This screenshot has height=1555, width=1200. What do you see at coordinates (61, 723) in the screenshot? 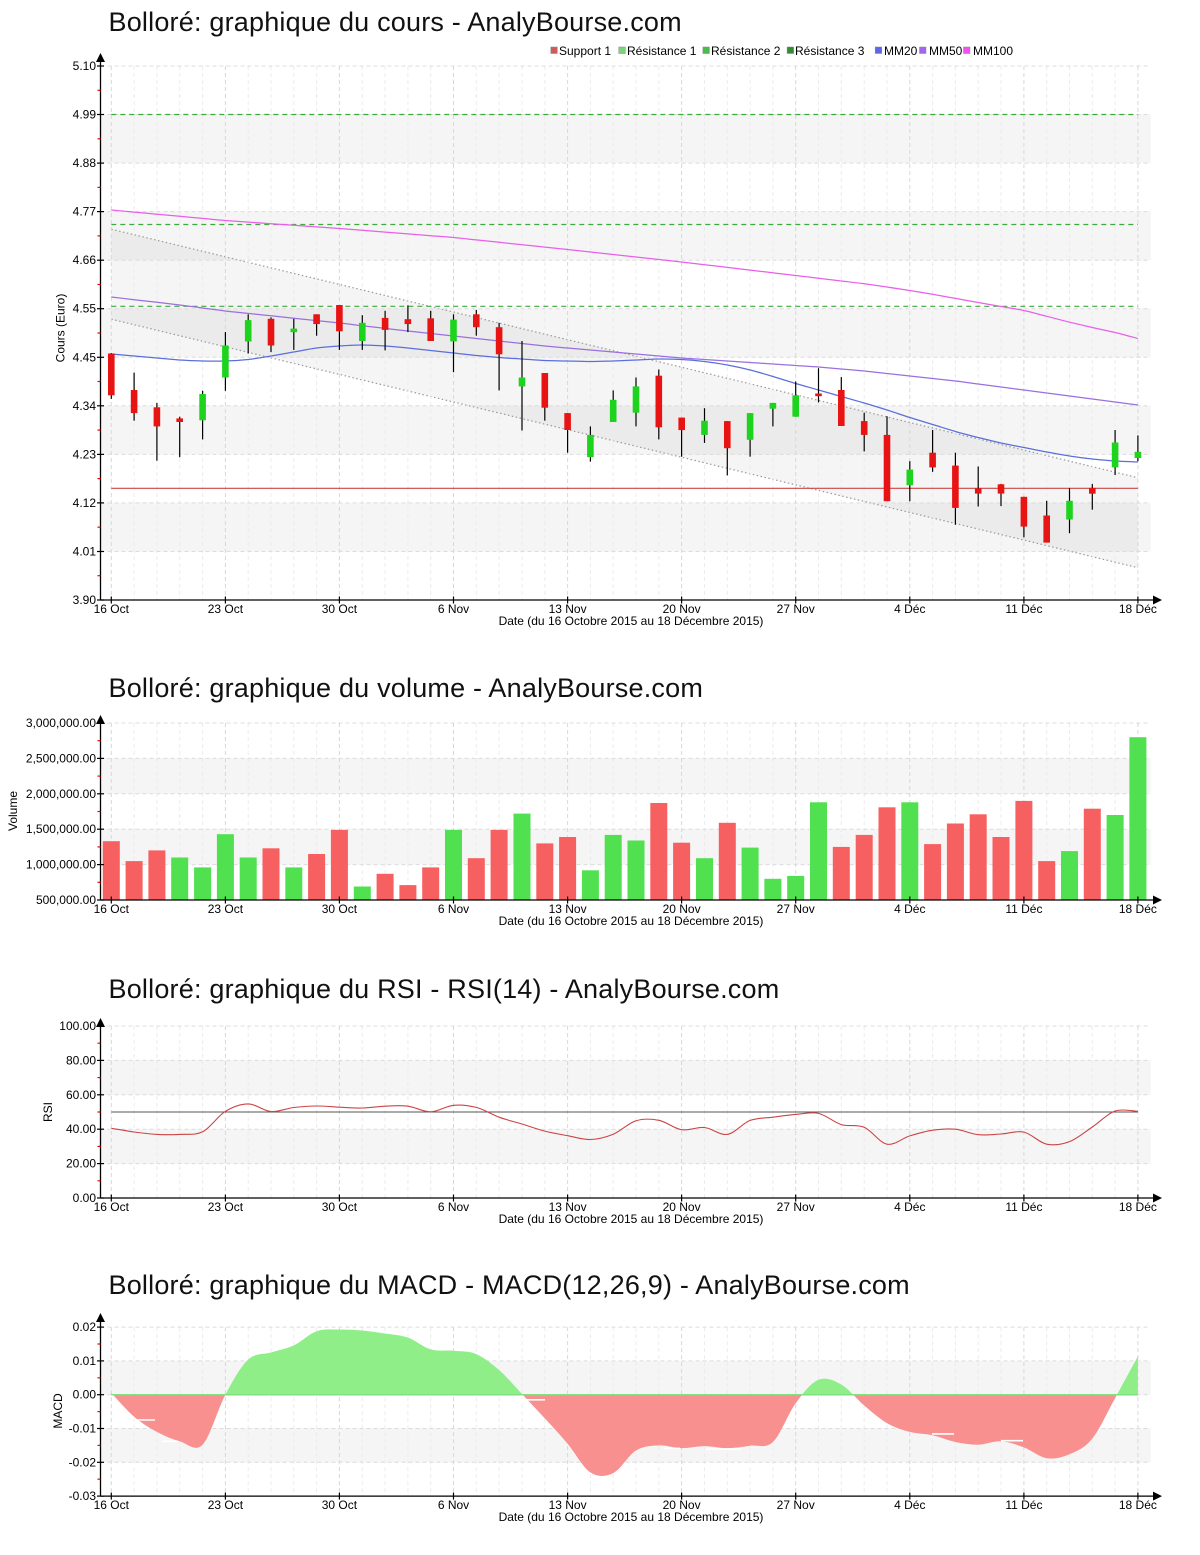
I see `svg-text: 3,000,000.00` at bounding box center [61, 723].